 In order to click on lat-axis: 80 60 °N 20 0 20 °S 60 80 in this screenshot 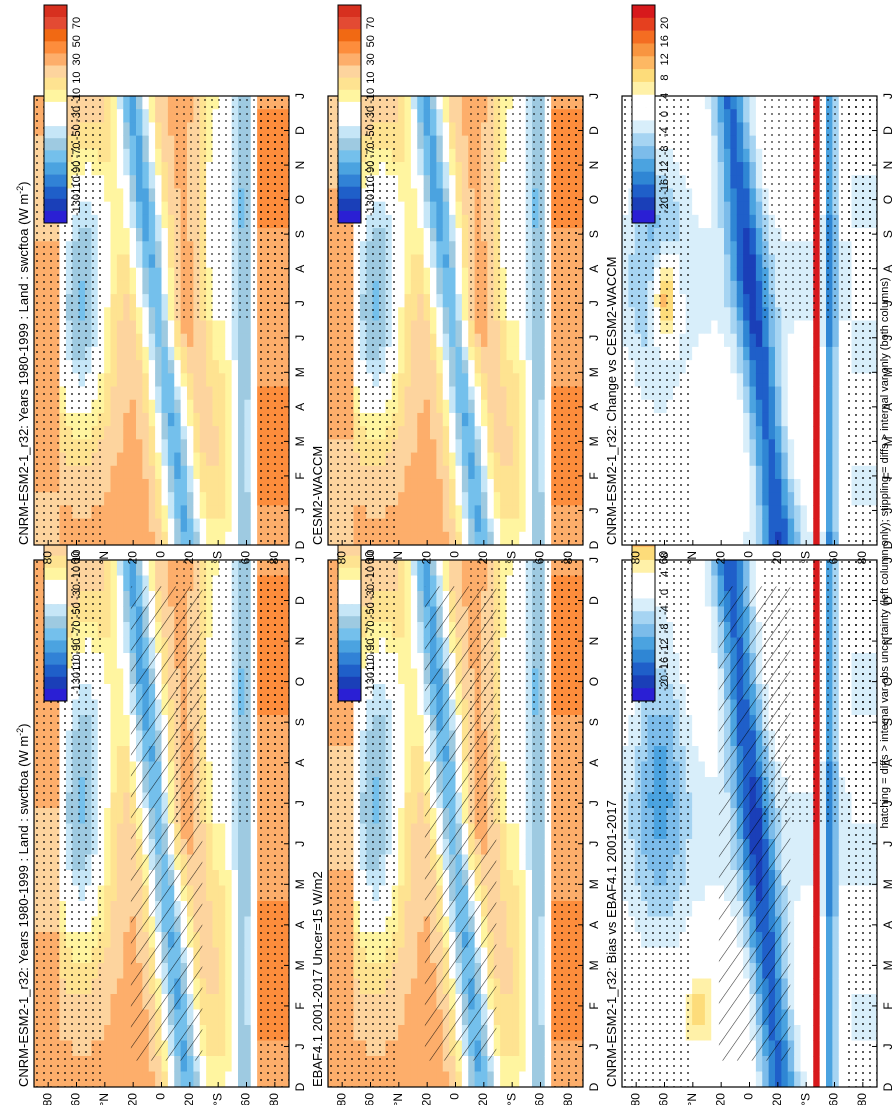, I will do `click(454, 1093)`.